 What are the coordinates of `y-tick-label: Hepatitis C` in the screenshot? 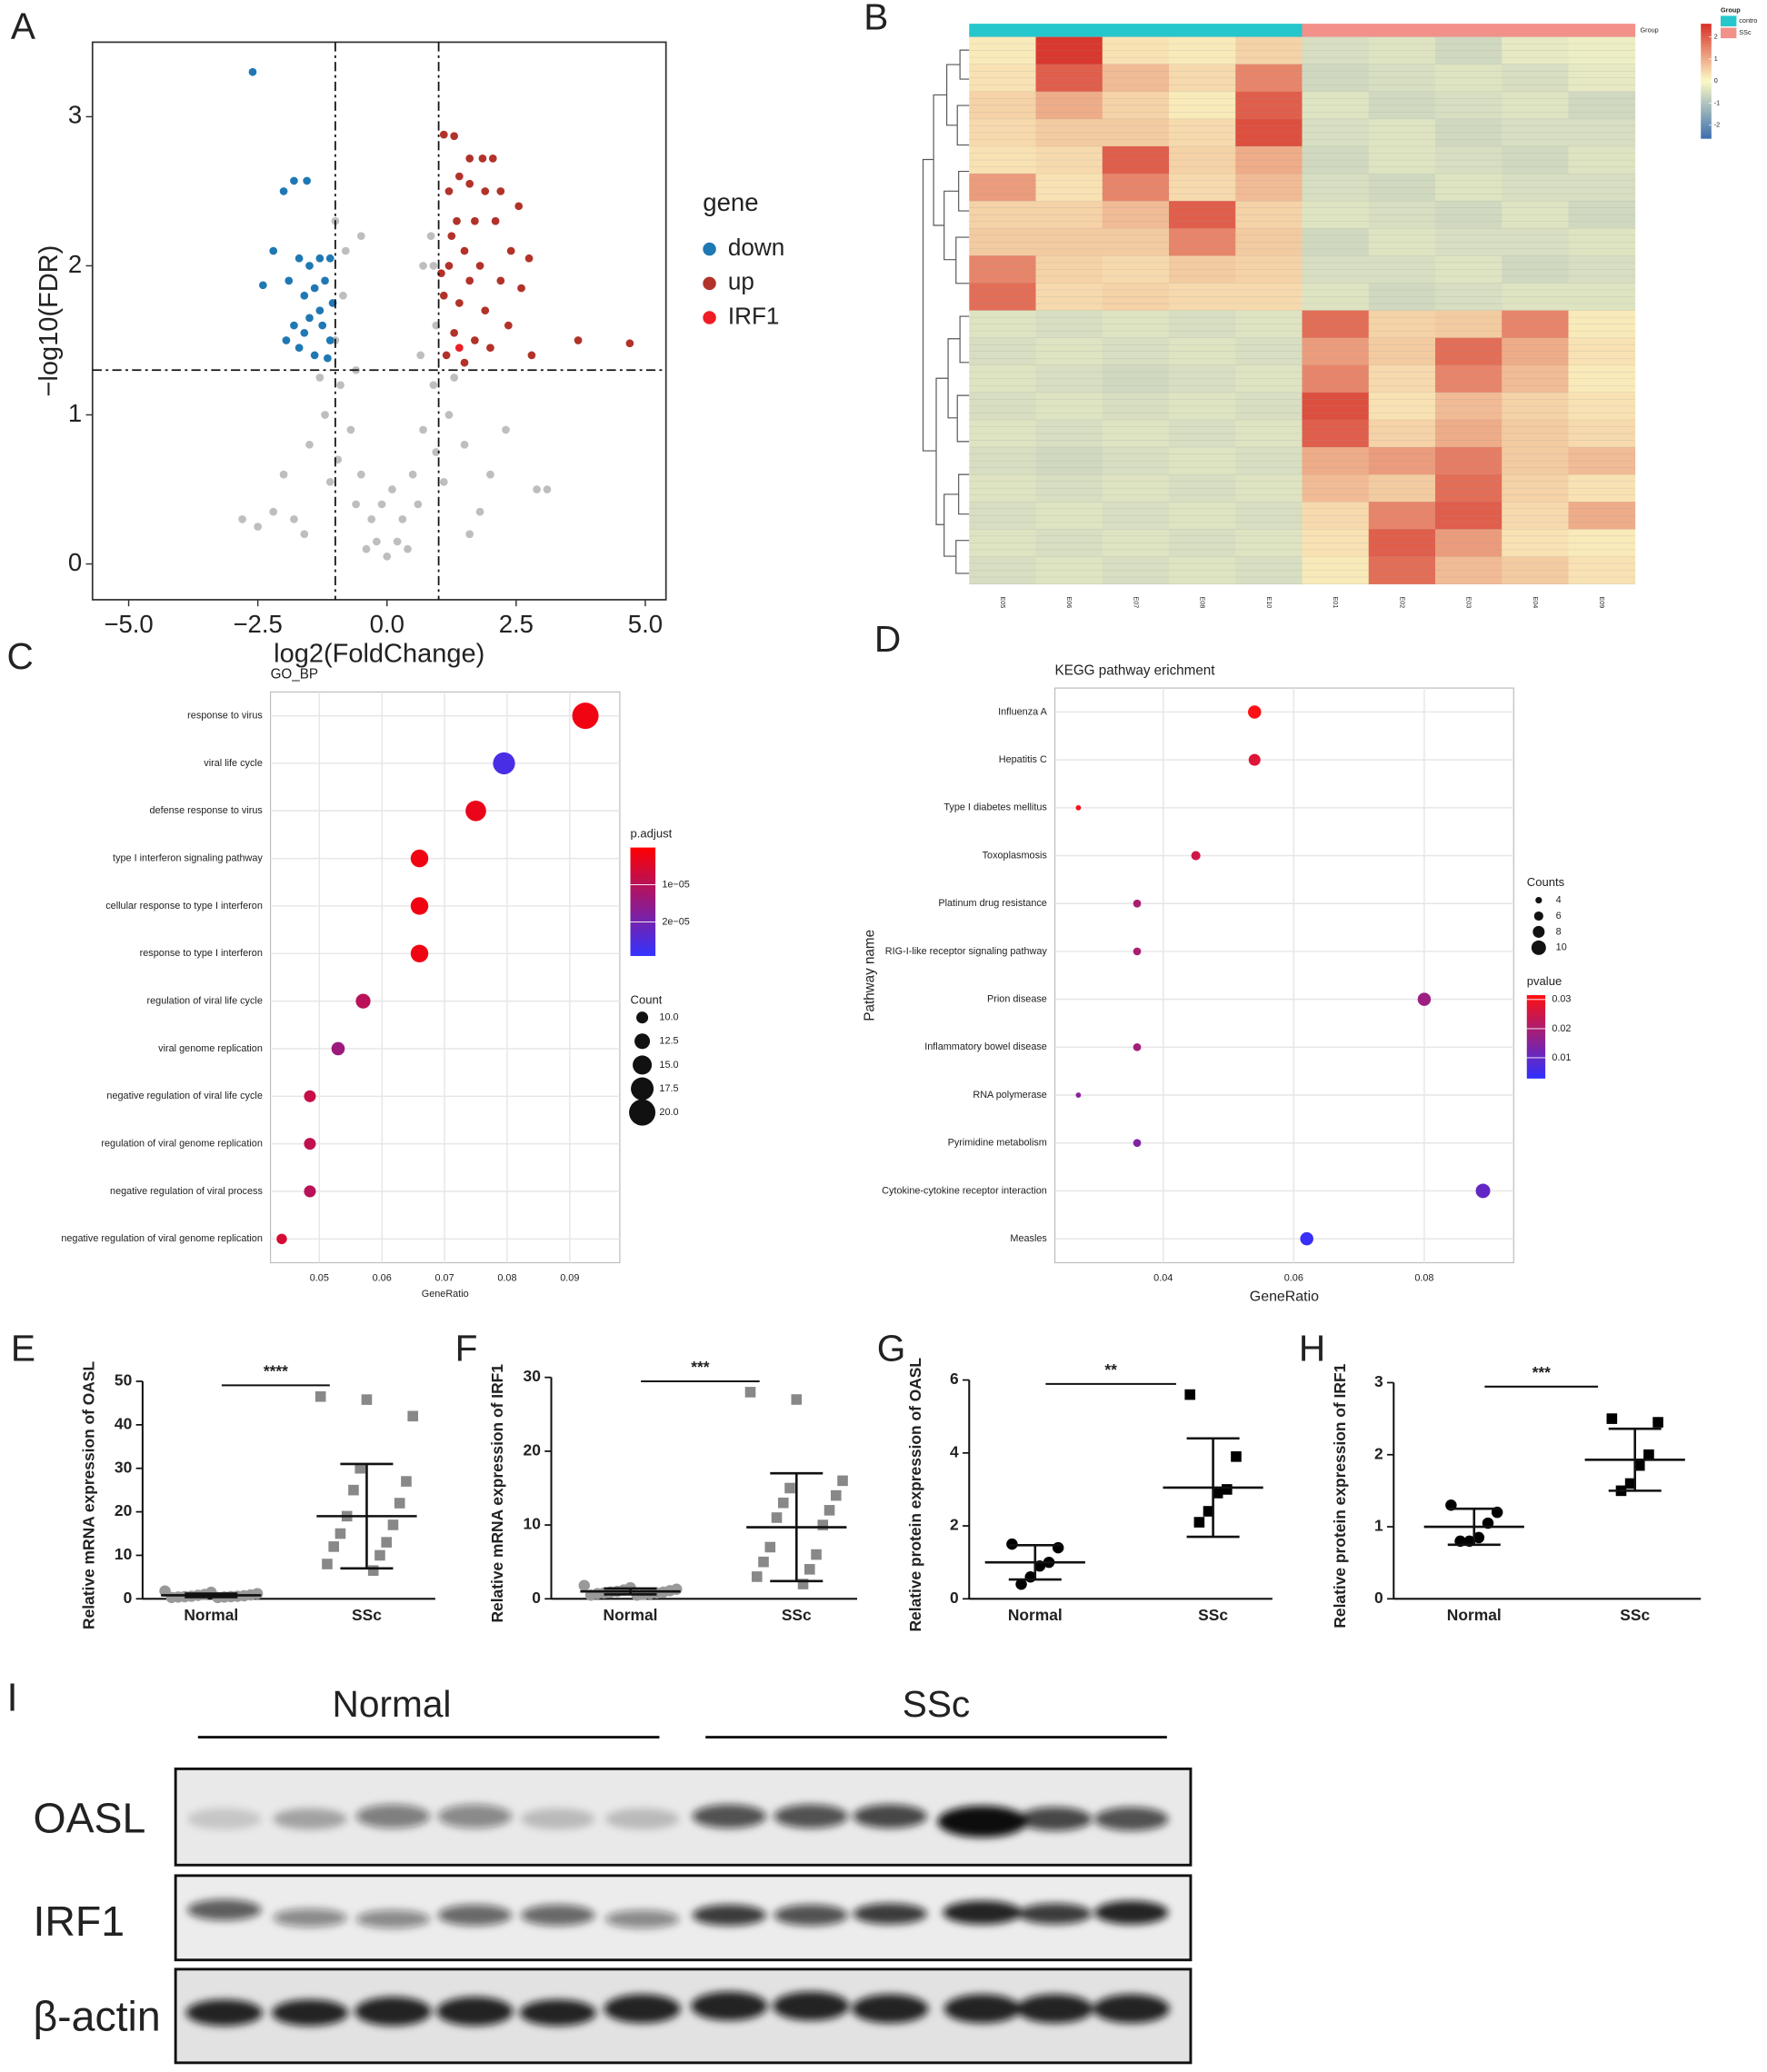 It's located at (1023, 759).